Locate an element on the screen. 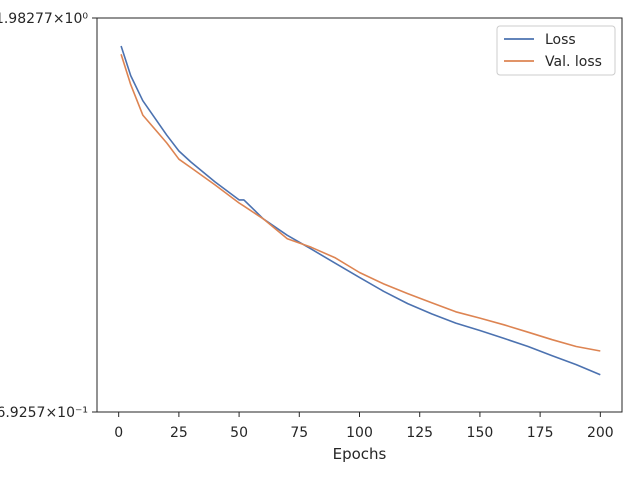 This screenshot has width=640, height=480. y-axis-ticks: 6.9257×10⁻¹ 1.98277×10⁰ is located at coordinates (48, 216).